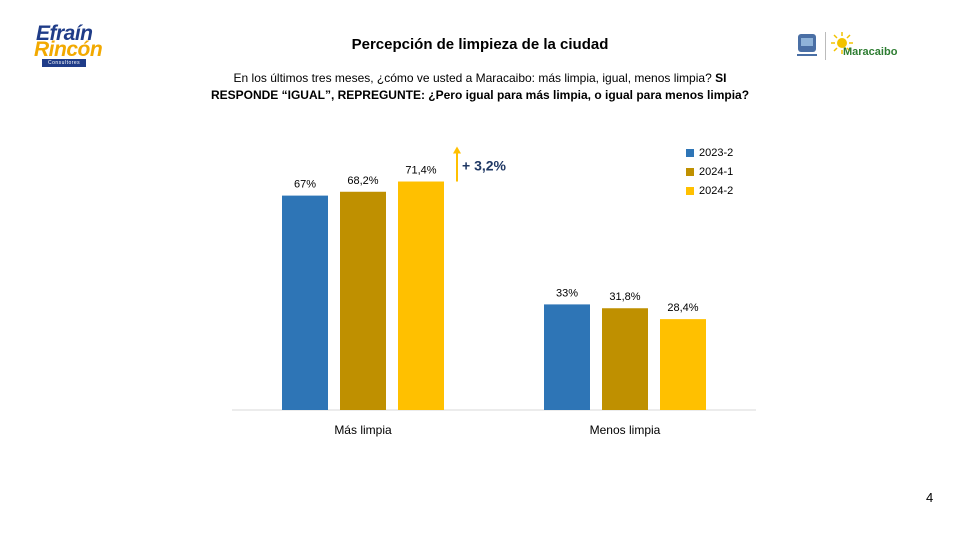  What do you see at coordinates (825, 46) in the screenshot?
I see `logo-divider` at bounding box center [825, 46].